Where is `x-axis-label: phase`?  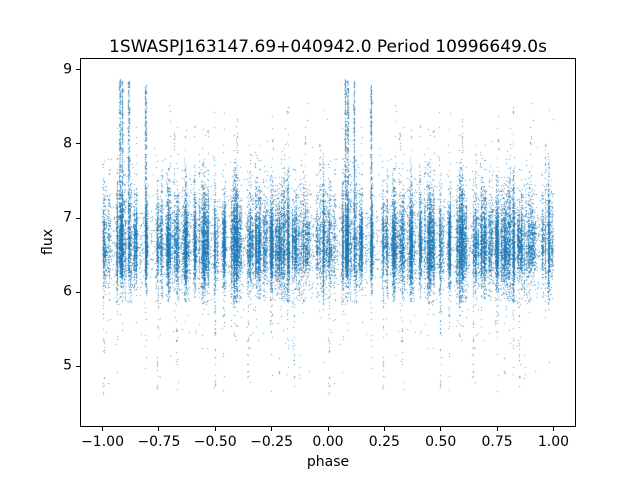 x-axis-label: phase is located at coordinates (328, 462).